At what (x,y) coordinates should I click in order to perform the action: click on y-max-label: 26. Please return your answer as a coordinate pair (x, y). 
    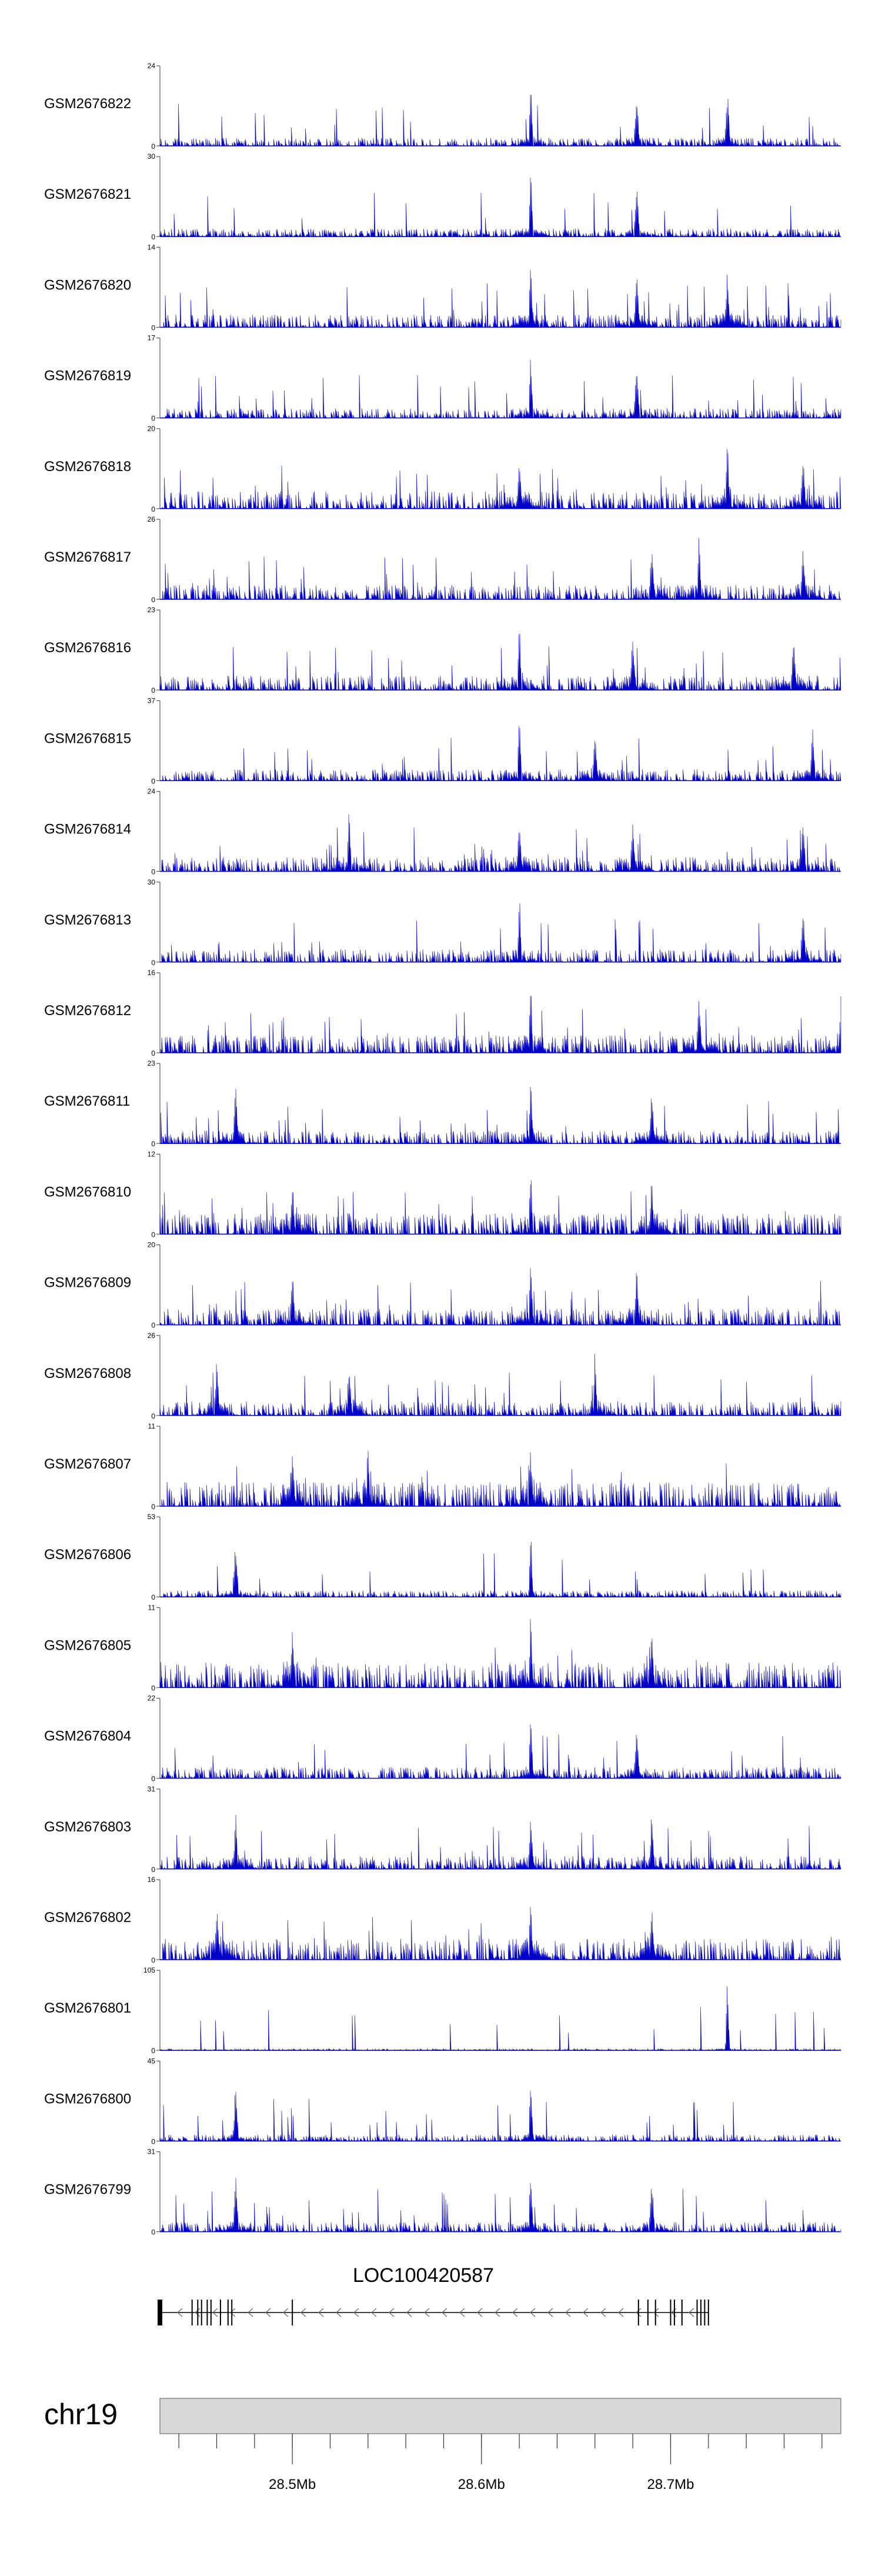
    Looking at the image, I should click on (152, 519).